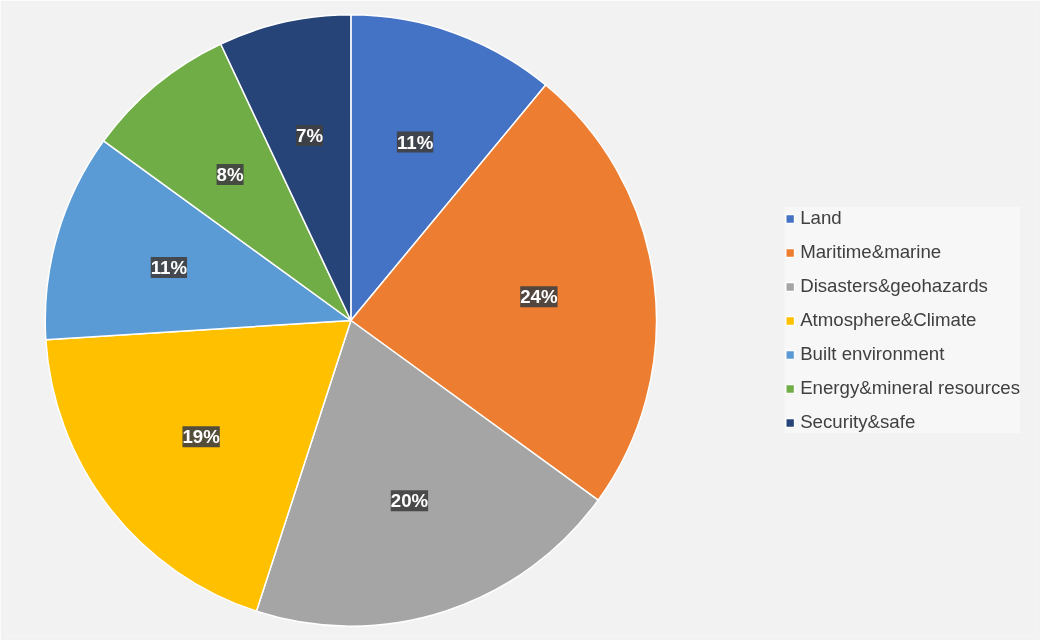  What do you see at coordinates (310, 135) in the screenshot?
I see `data-label: 7%` at bounding box center [310, 135].